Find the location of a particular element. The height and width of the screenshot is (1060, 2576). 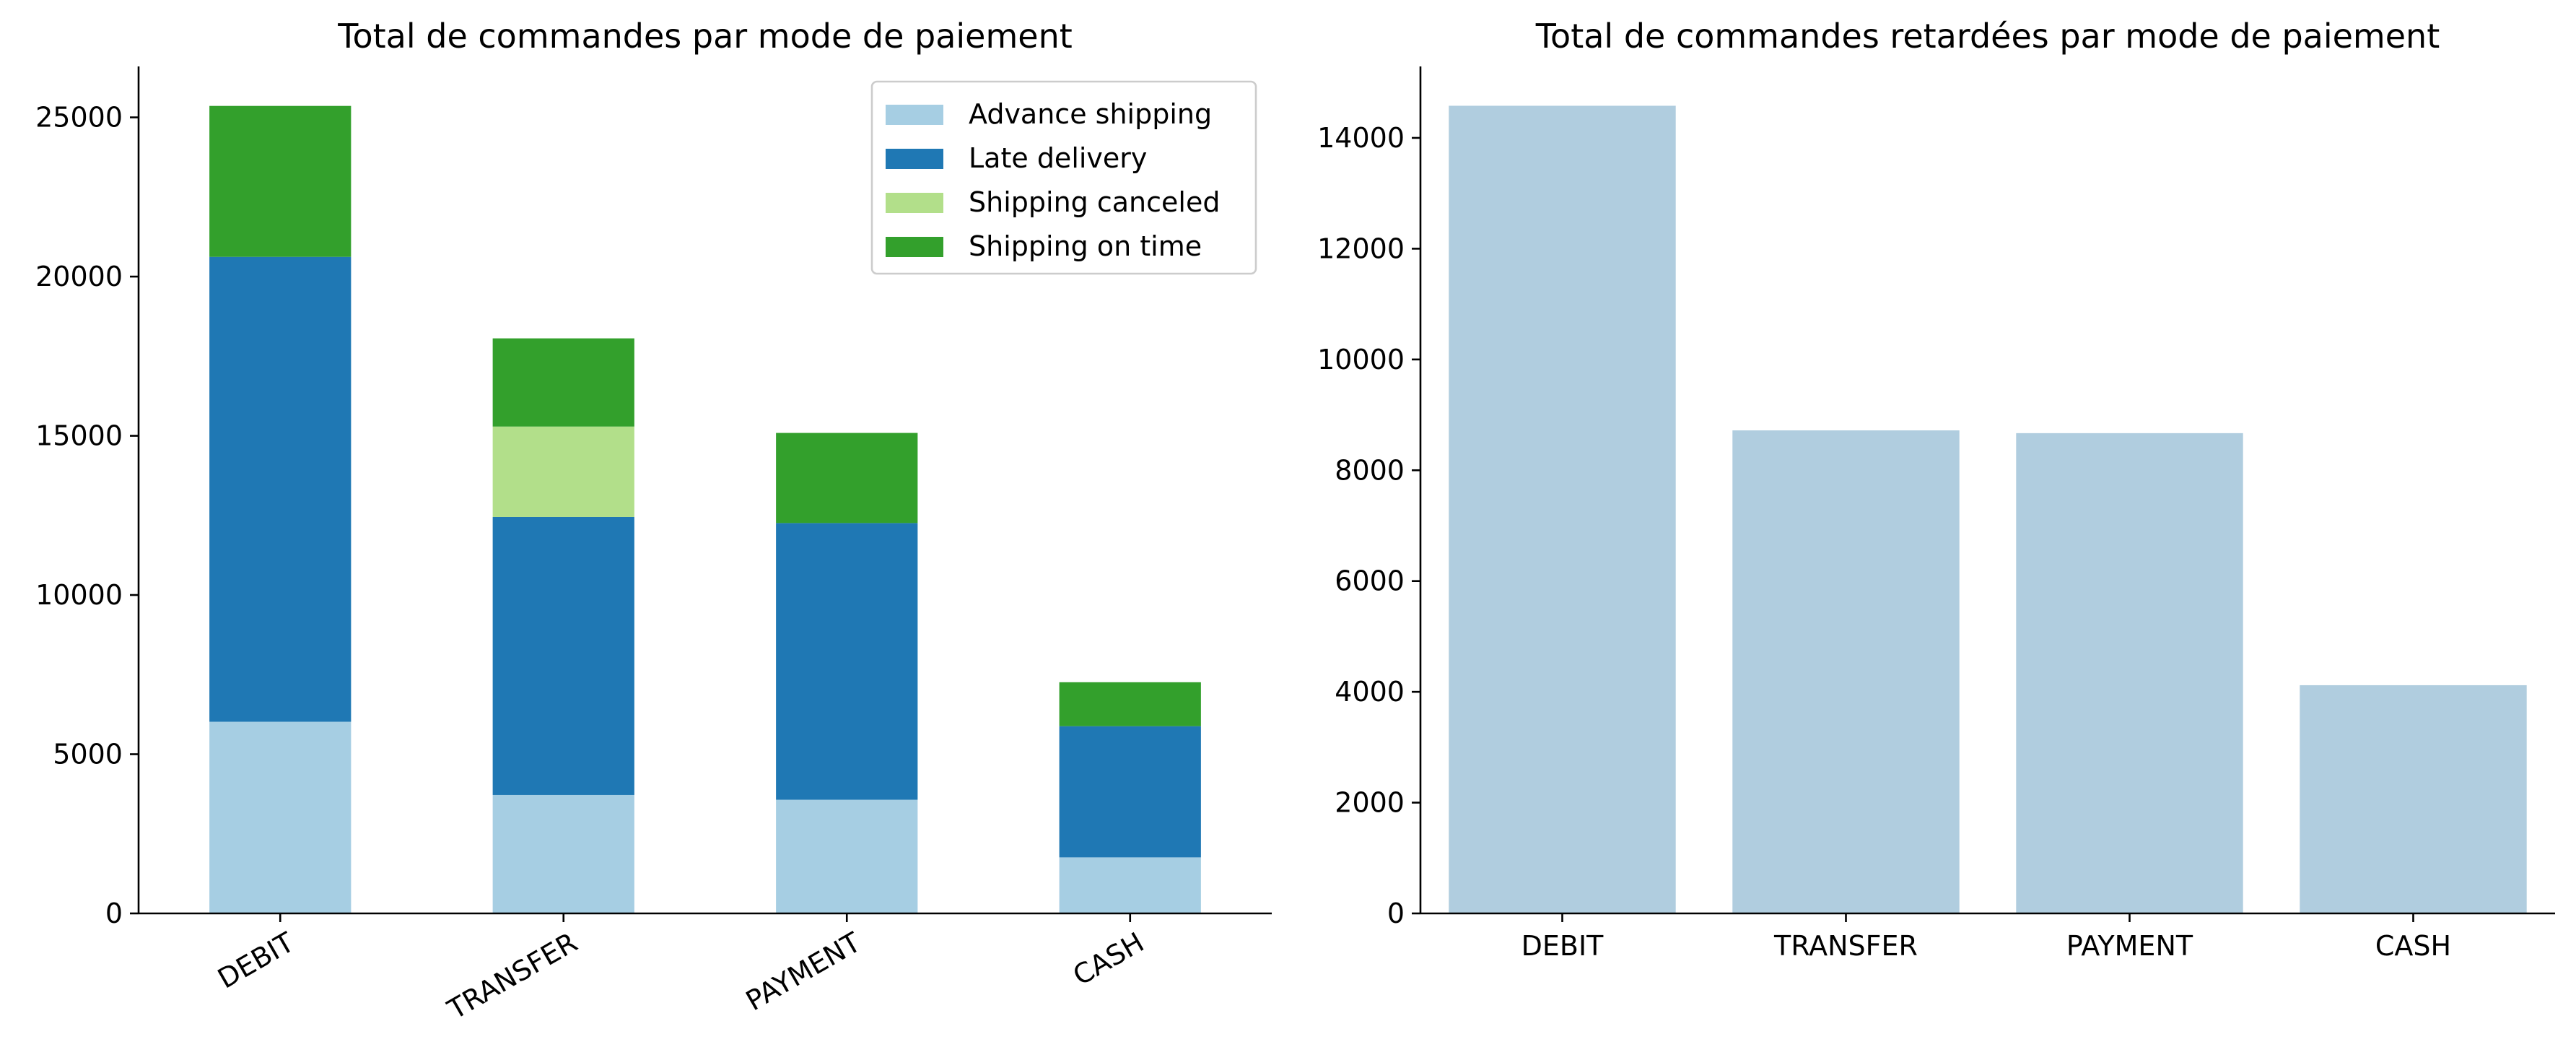

y-tick-label: 15000 is located at coordinates (79, 436).